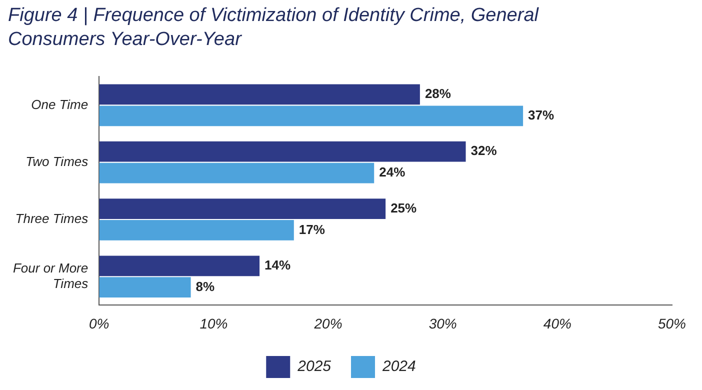 Image resolution: width=702 pixels, height=390 pixels. I want to click on data-label: 17%, so click(312, 229).